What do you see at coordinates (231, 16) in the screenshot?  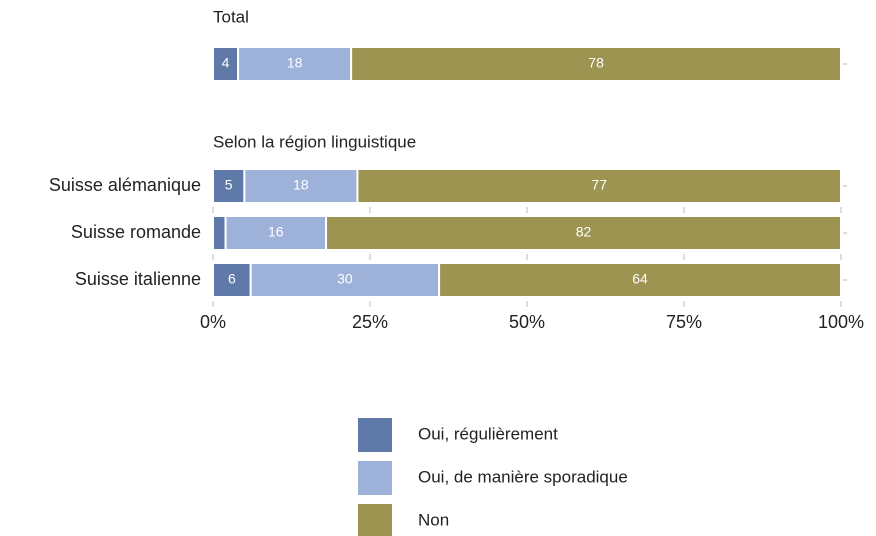 I see `group-title: Total` at bounding box center [231, 16].